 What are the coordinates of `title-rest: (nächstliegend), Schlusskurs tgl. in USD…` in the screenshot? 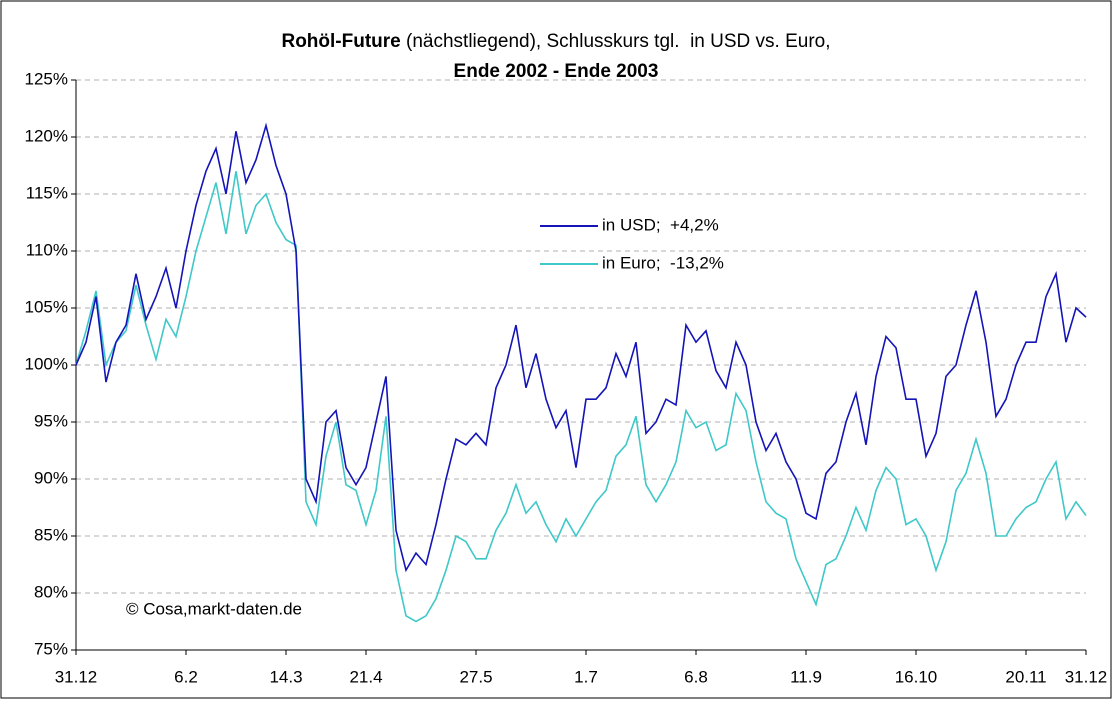 It's located at (616, 41).